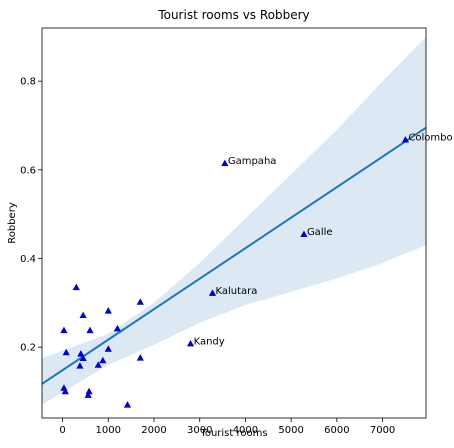  What do you see at coordinates (12, 223) in the screenshot?
I see `y-axis-label: Robbery` at bounding box center [12, 223].